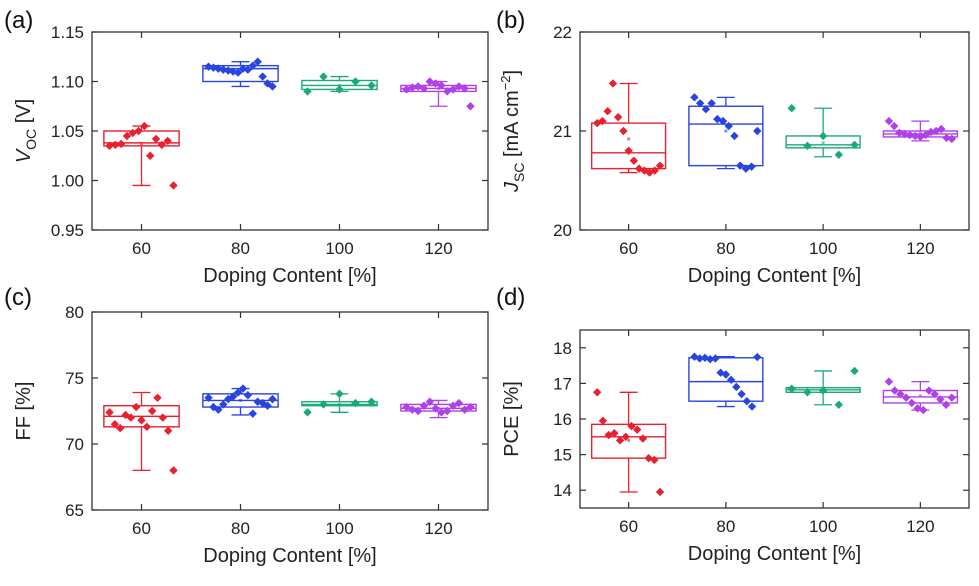 This screenshot has height=586, width=979. Describe the element at coordinates (67, 82) in the screenshot. I see `y-tick-label: 1.10` at that location.